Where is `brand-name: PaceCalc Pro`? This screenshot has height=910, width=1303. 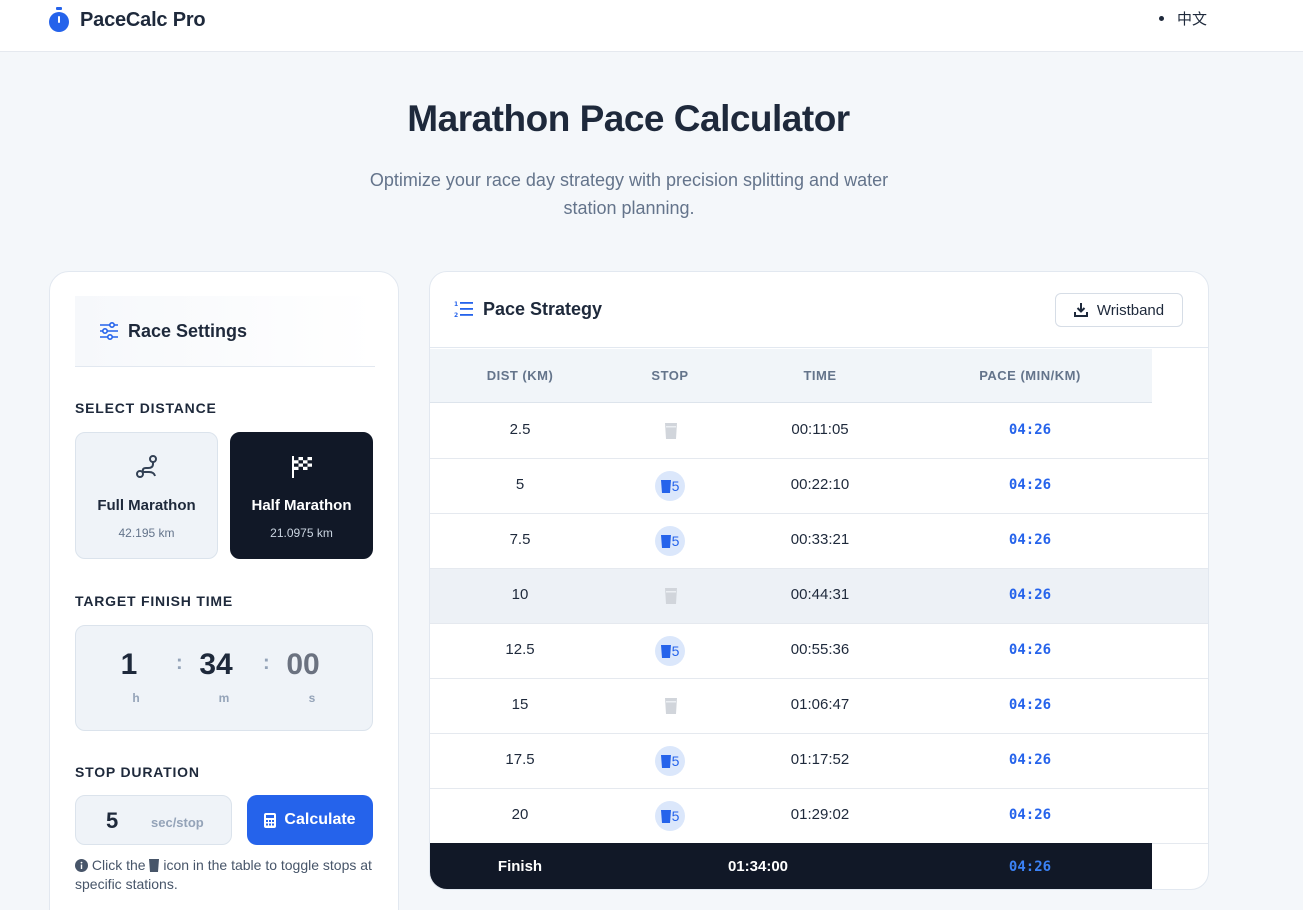
brand-name: PaceCalc Pro is located at coordinates (143, 19).